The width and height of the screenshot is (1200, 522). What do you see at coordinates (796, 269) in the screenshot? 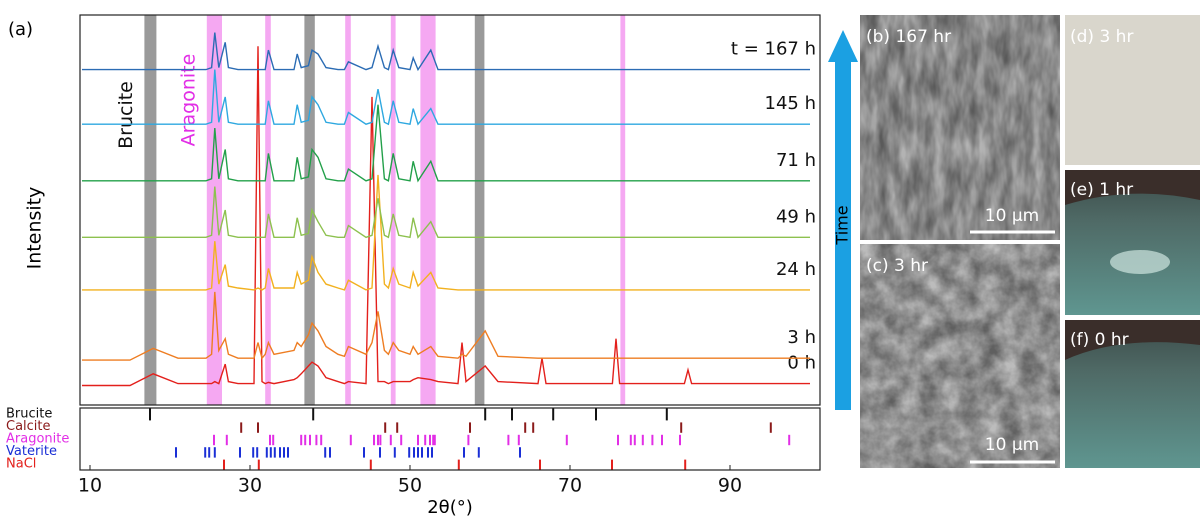
I see `trace-label: 24 h` at bounding box center [796, 269].